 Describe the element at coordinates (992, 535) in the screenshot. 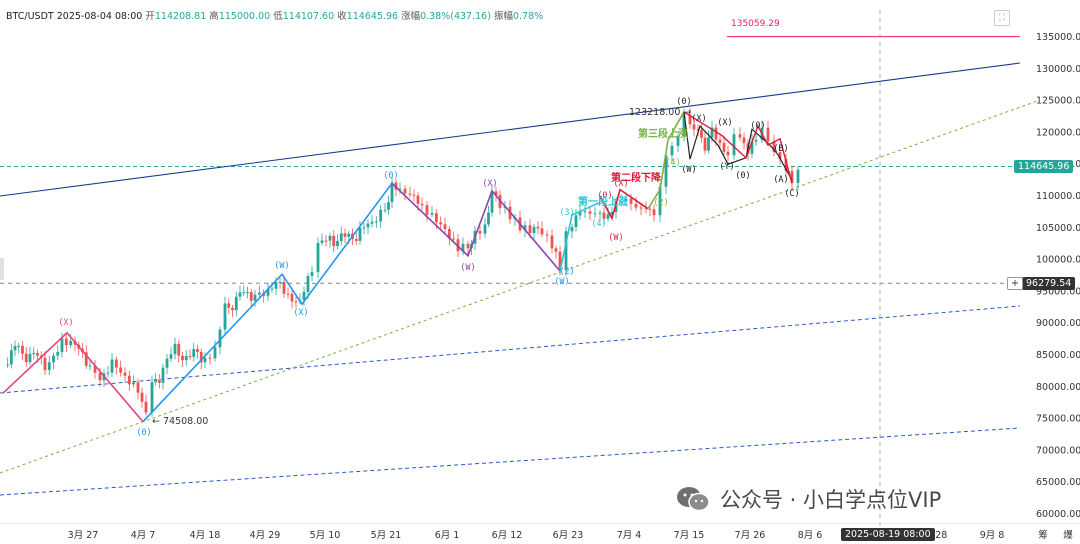

I see `x-tick-label: 9月 8` at that location.